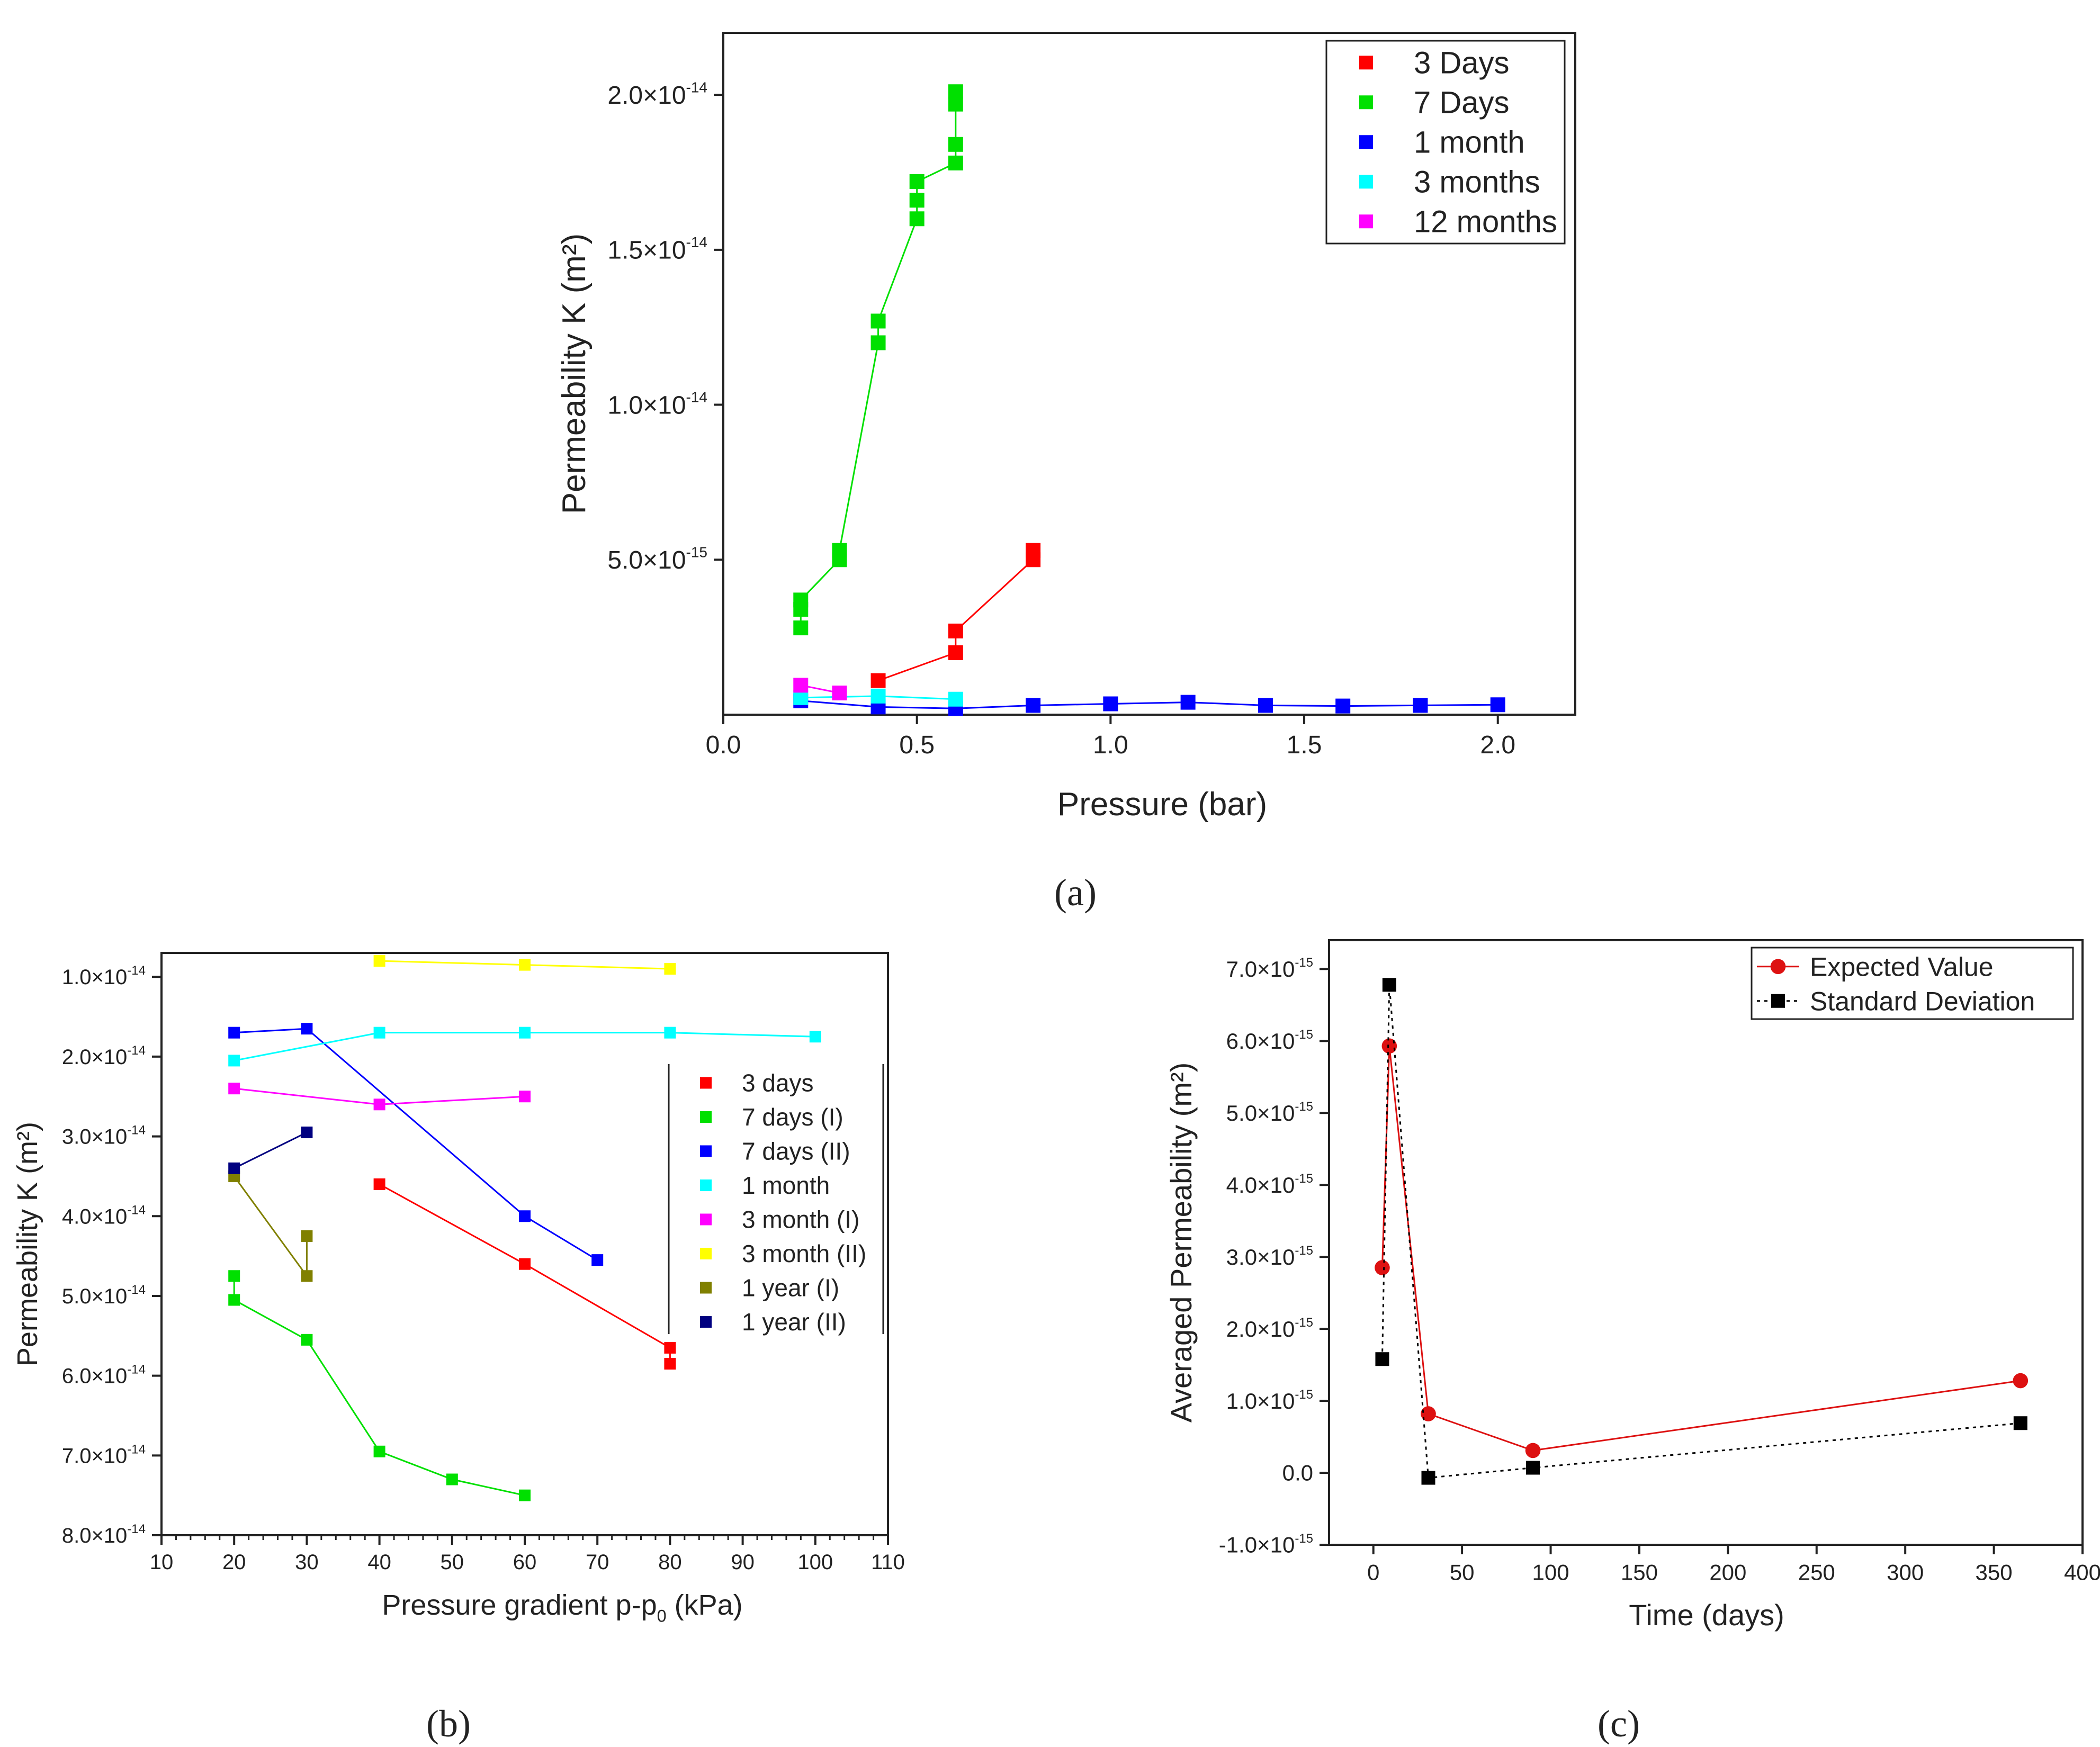 The height and width of the screenshot is (1747, 2100). I want to click on legend-label-c-0: Expected Value, so click(1902, 966).